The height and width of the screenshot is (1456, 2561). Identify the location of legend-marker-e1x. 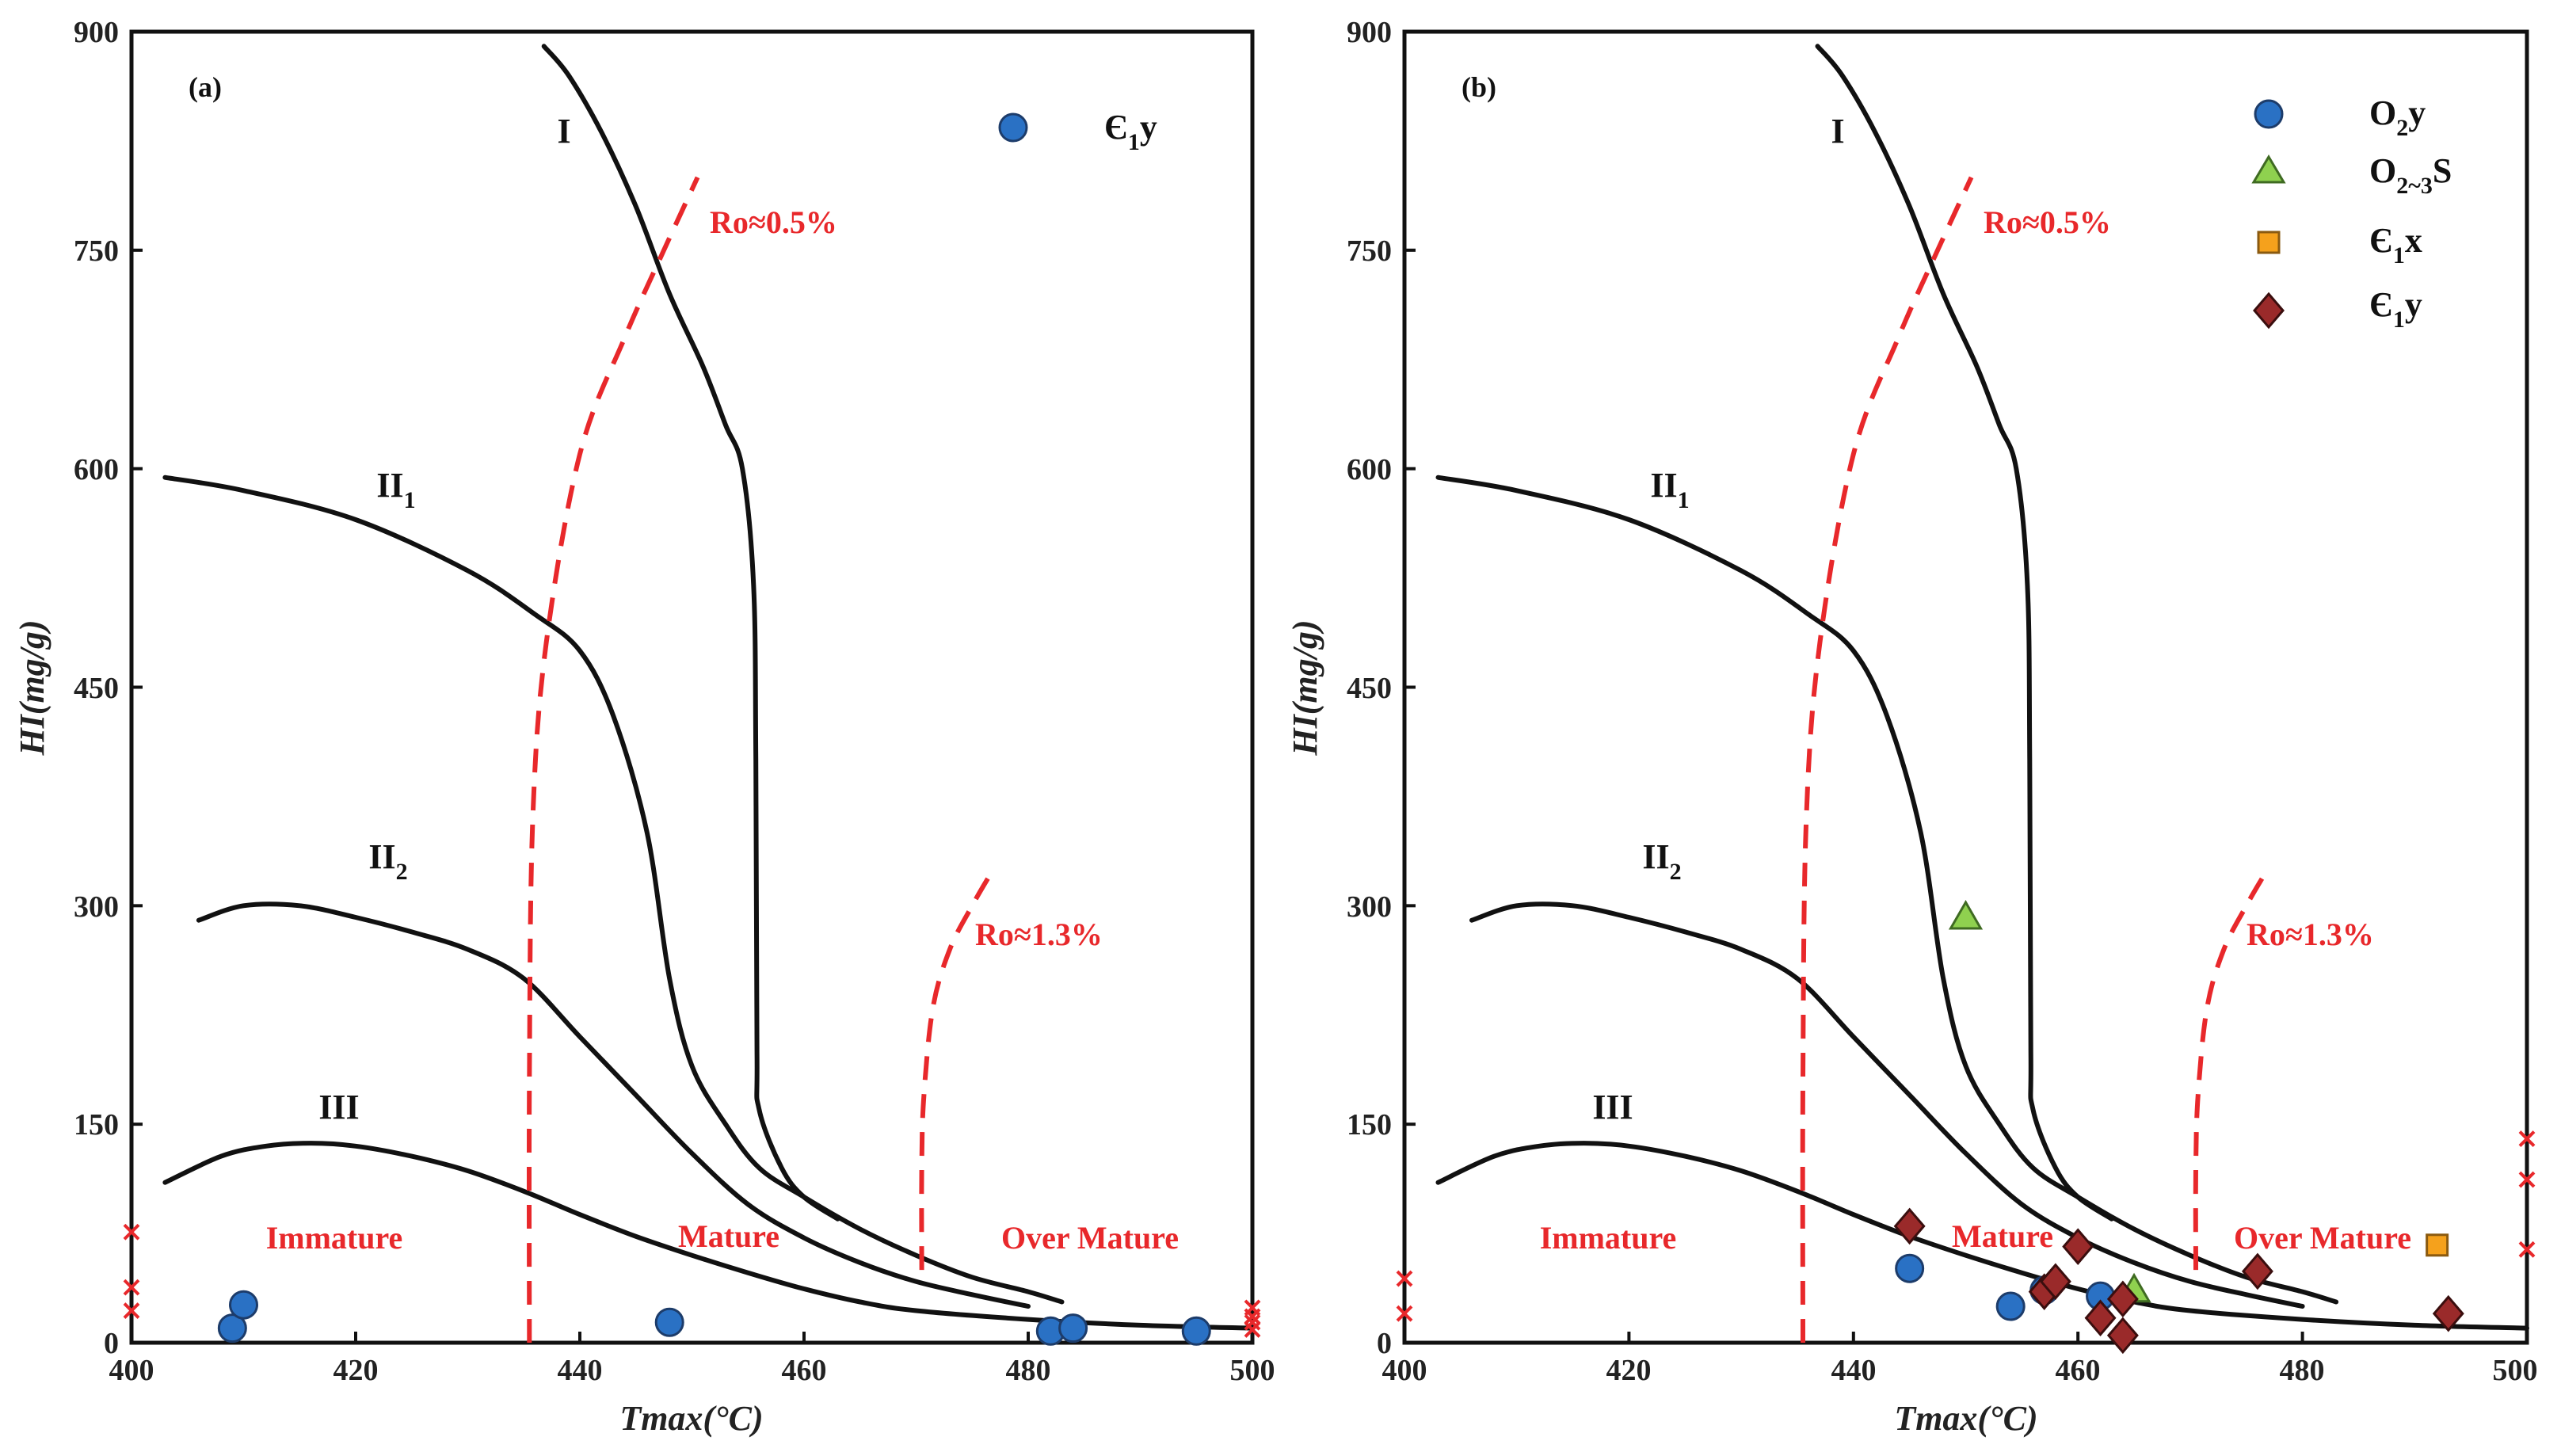
(2269, 242).